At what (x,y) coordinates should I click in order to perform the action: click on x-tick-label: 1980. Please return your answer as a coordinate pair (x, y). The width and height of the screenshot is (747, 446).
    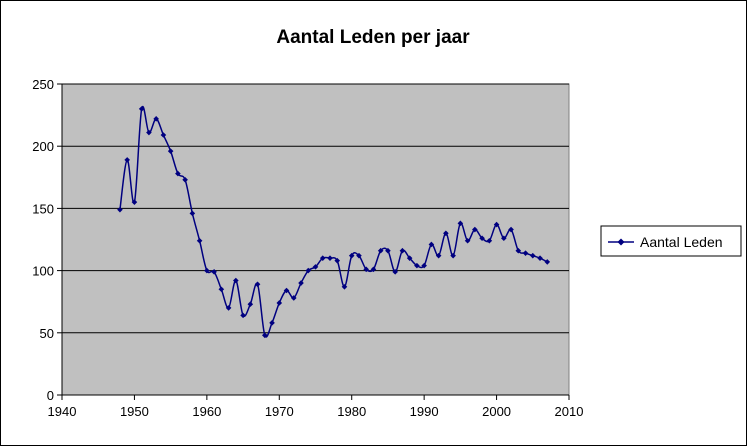
    Looking at the image, I should click on (351, 411).